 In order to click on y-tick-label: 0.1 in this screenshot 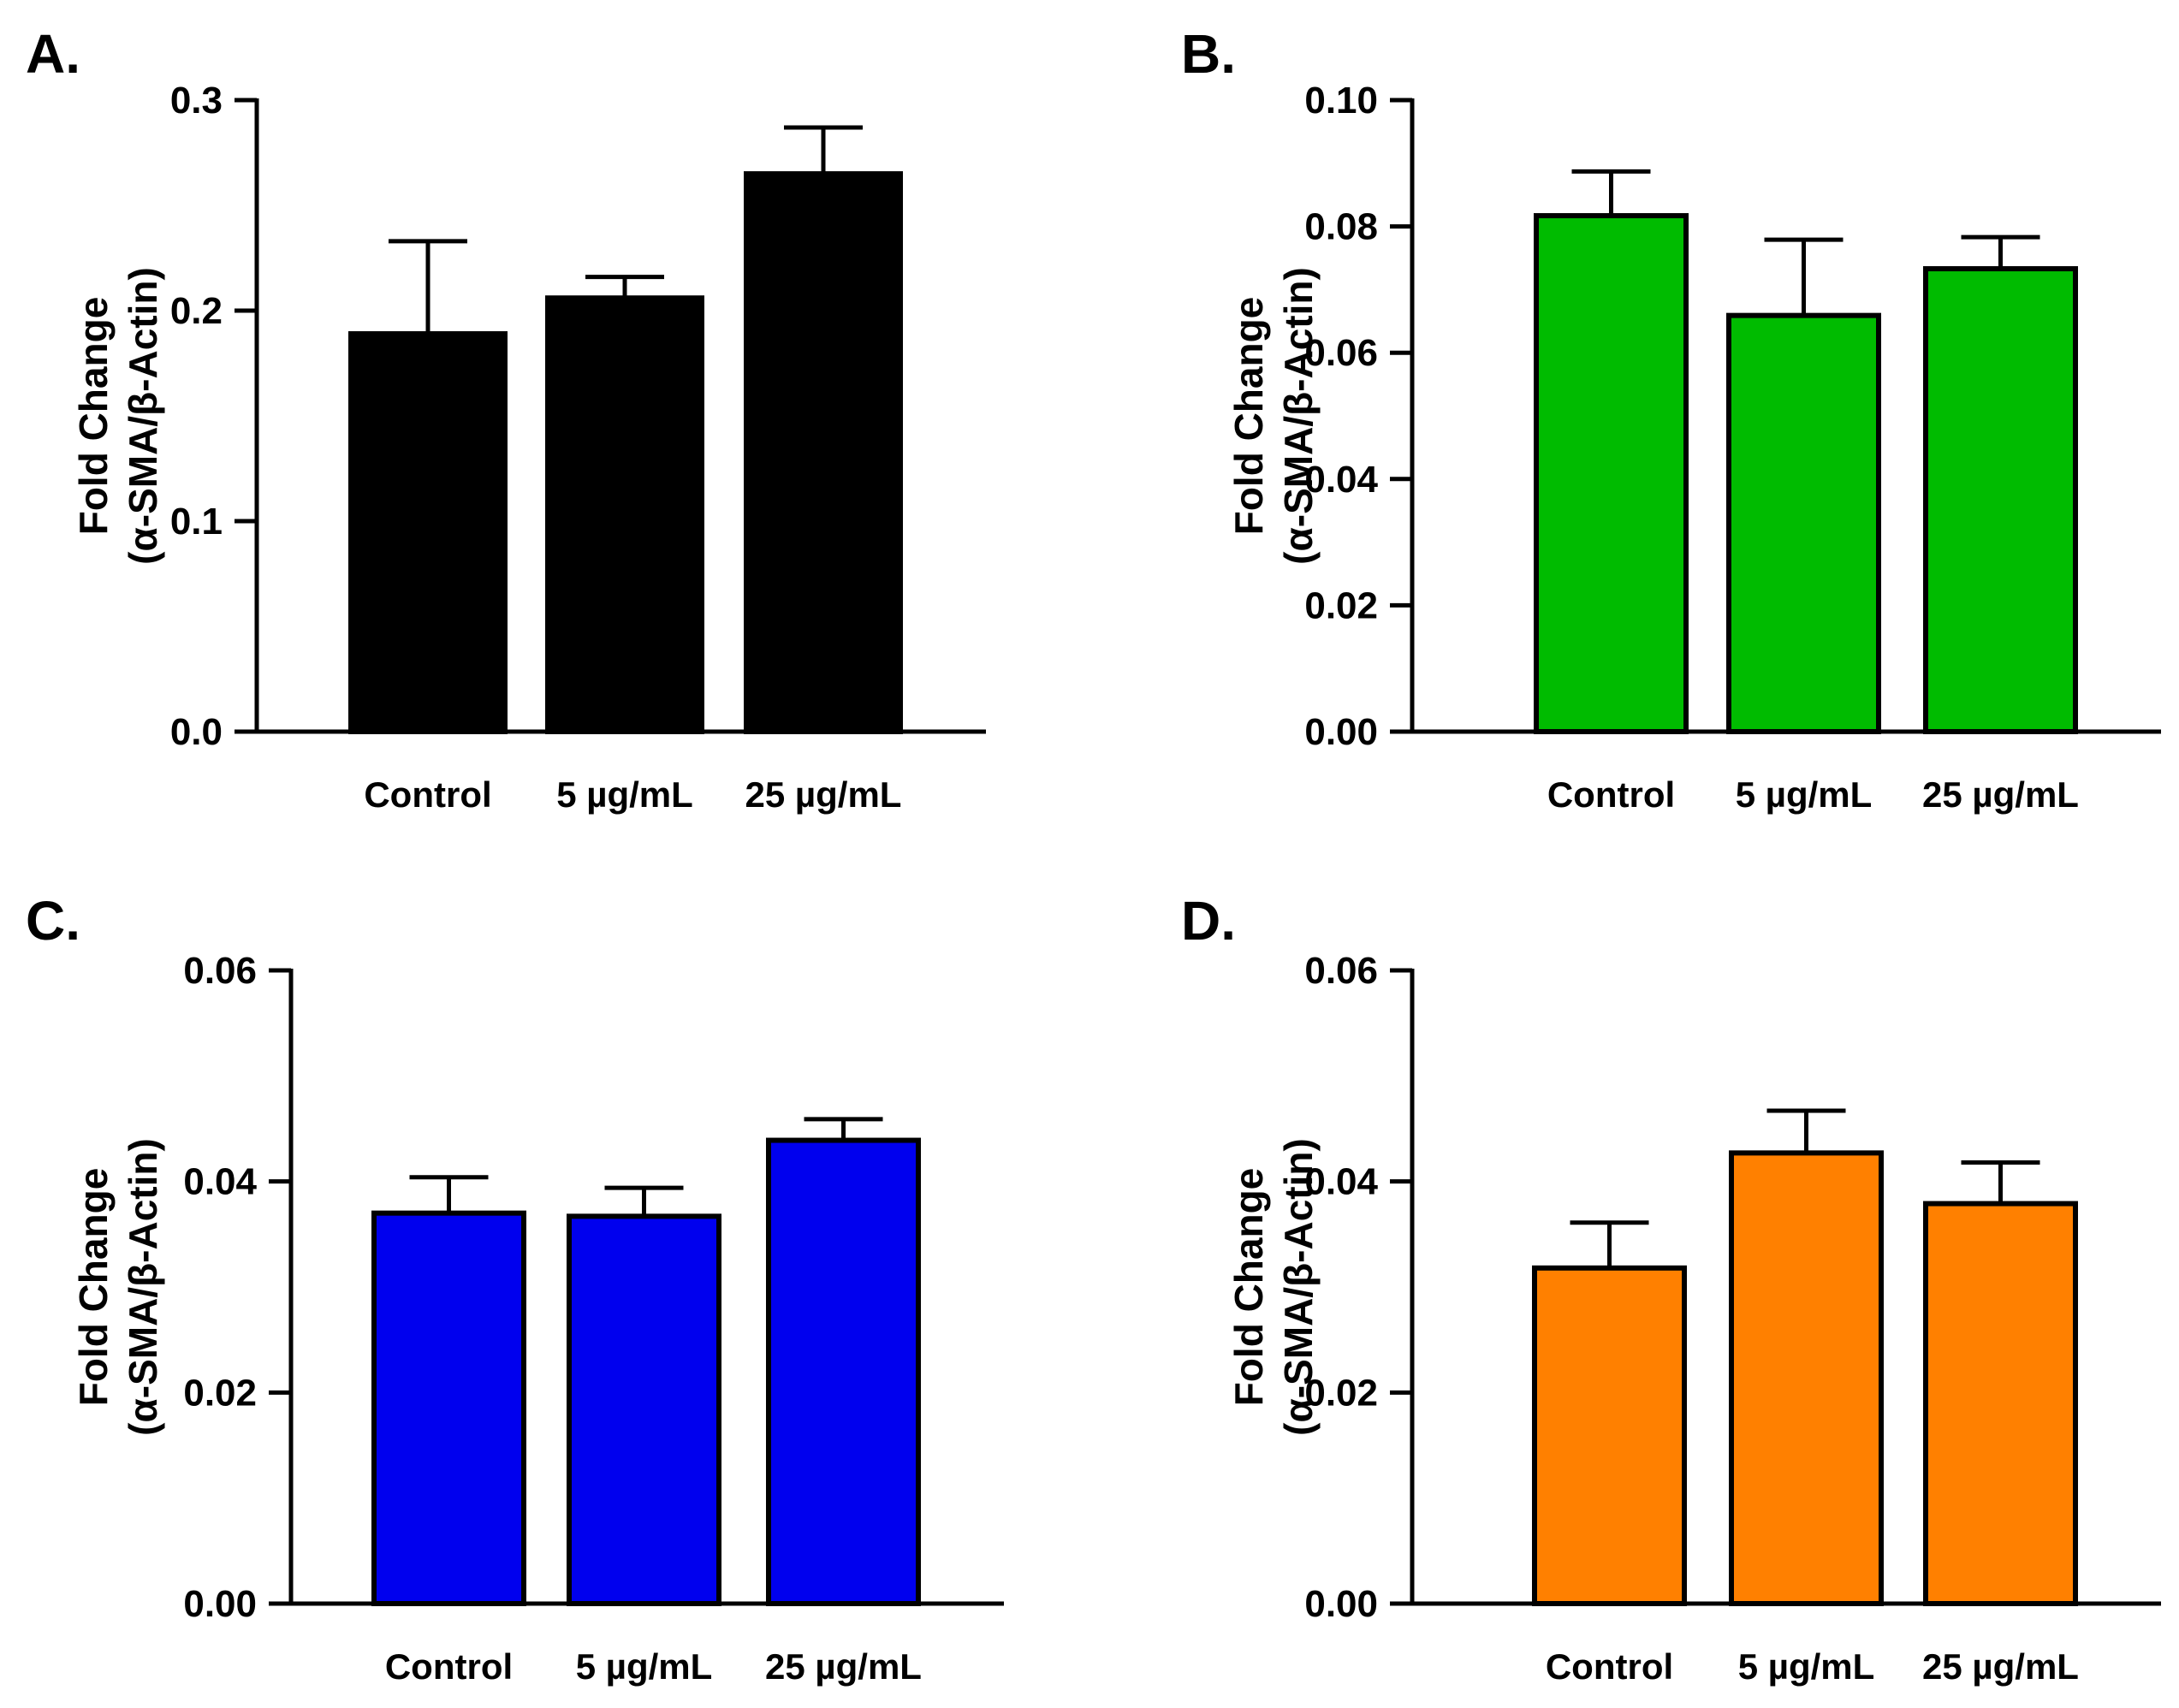, I will do `click(196, 522)`.